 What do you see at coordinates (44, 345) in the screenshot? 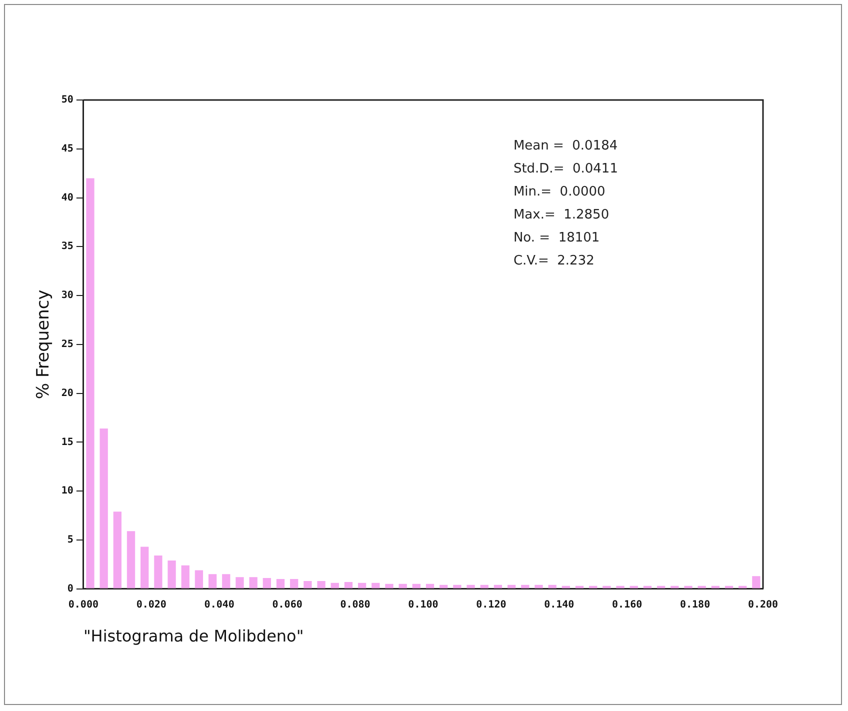
I see `y-axis-title: % Frequency` at bounding box center [44, 345].